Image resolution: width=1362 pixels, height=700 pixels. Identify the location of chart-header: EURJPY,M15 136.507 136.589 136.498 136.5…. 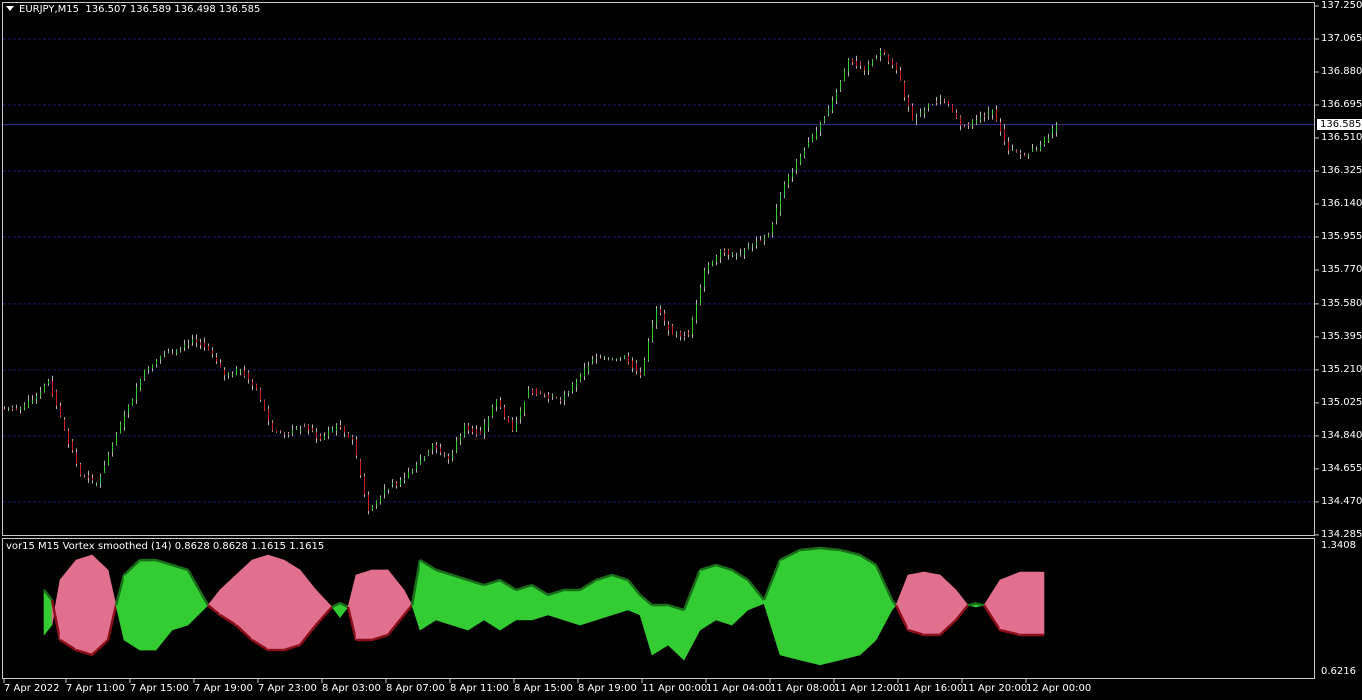
(133, 10).